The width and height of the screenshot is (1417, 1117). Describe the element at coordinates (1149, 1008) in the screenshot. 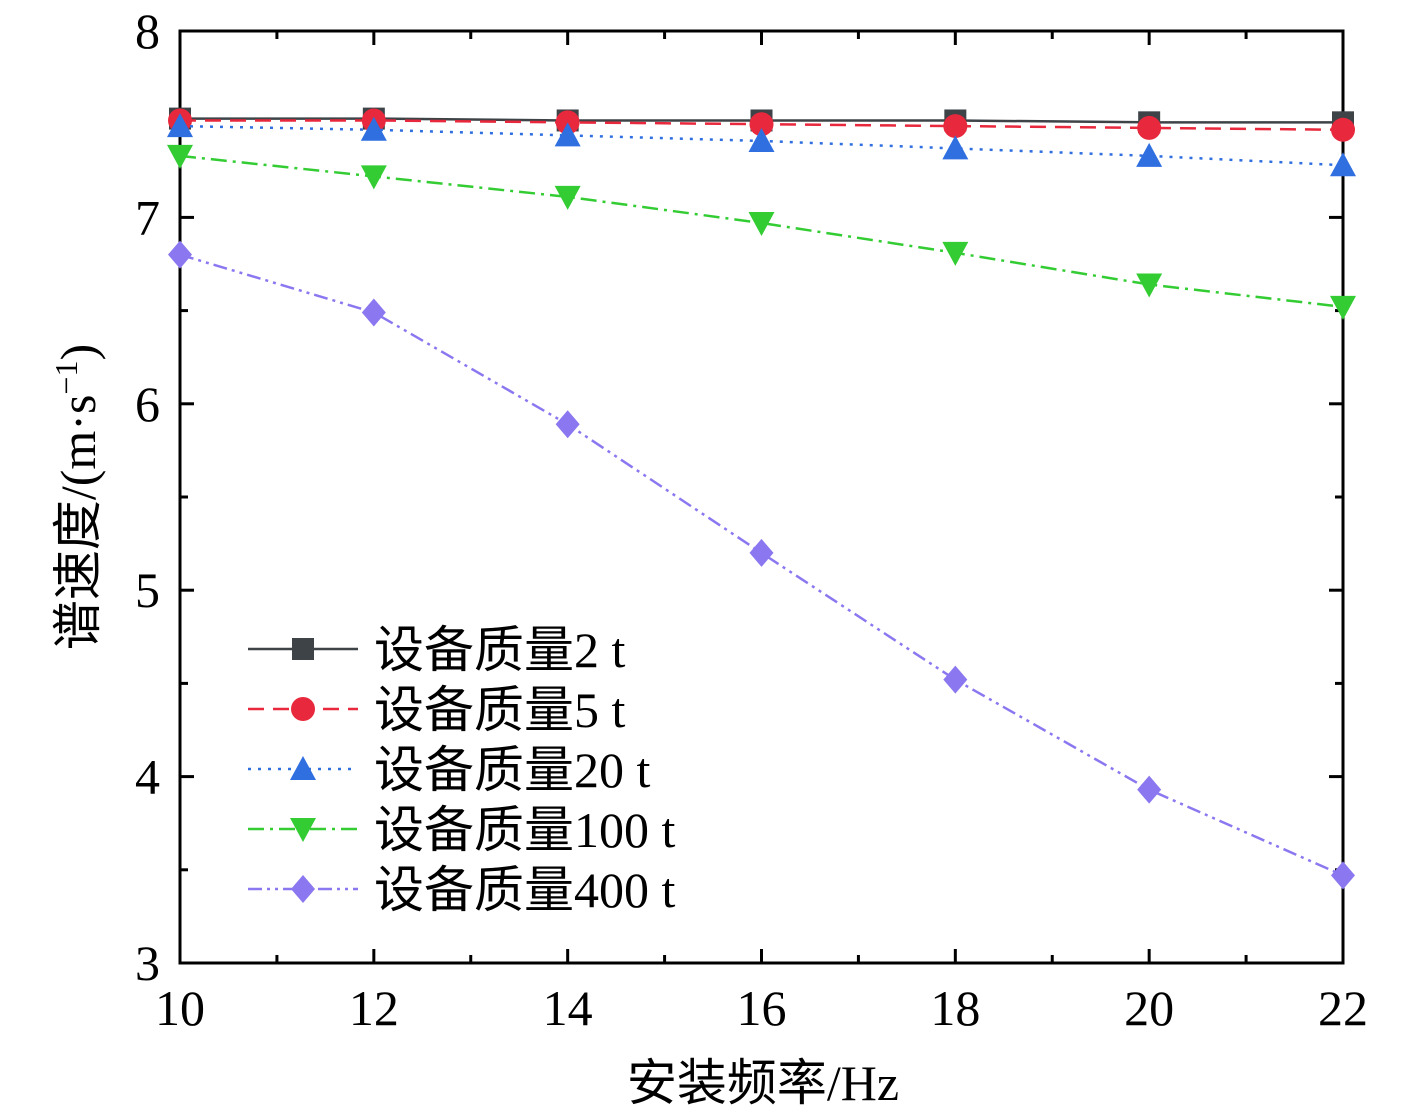

I see `x-tick-label: 20` at that location.